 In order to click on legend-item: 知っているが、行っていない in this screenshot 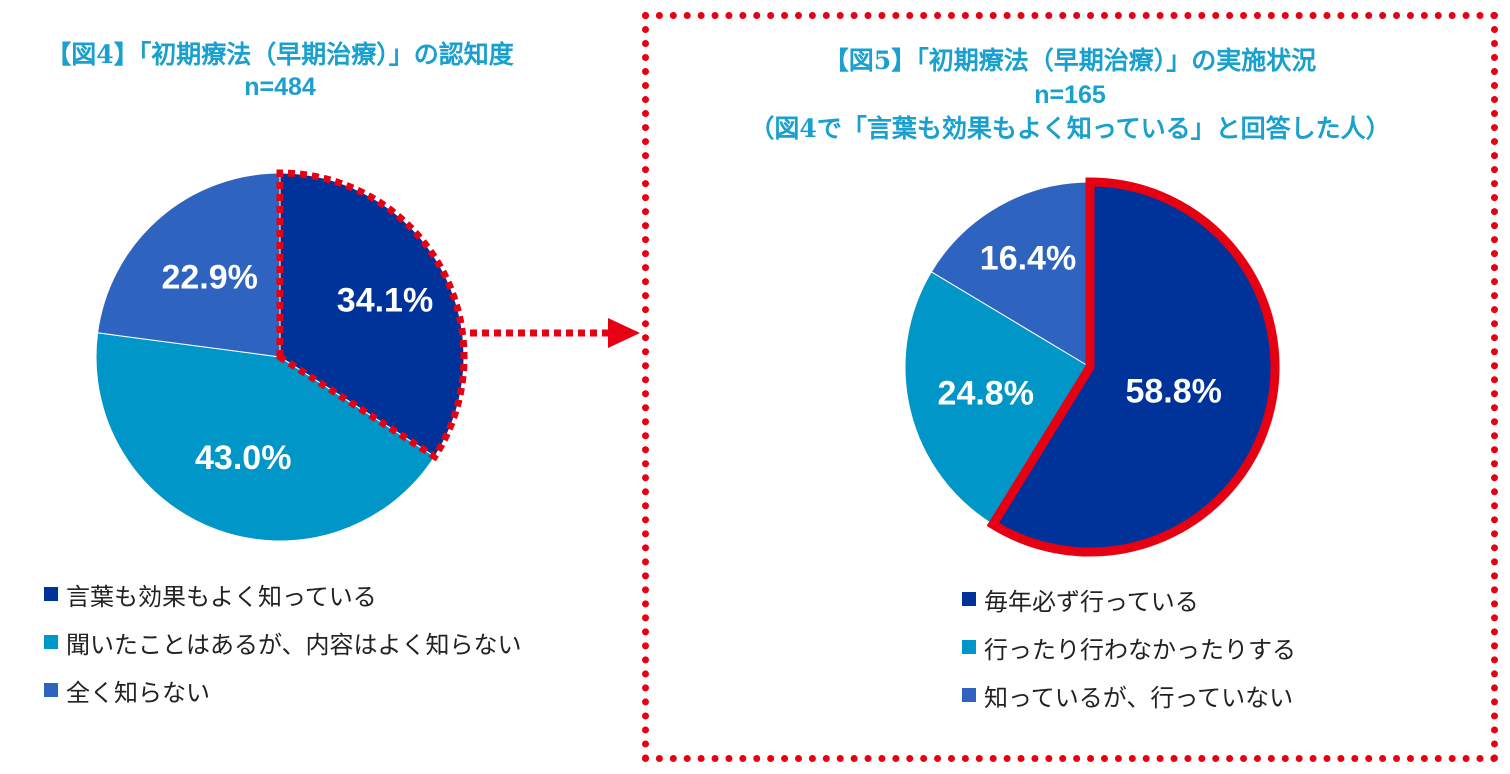, I will do `click(1129, 695)`.